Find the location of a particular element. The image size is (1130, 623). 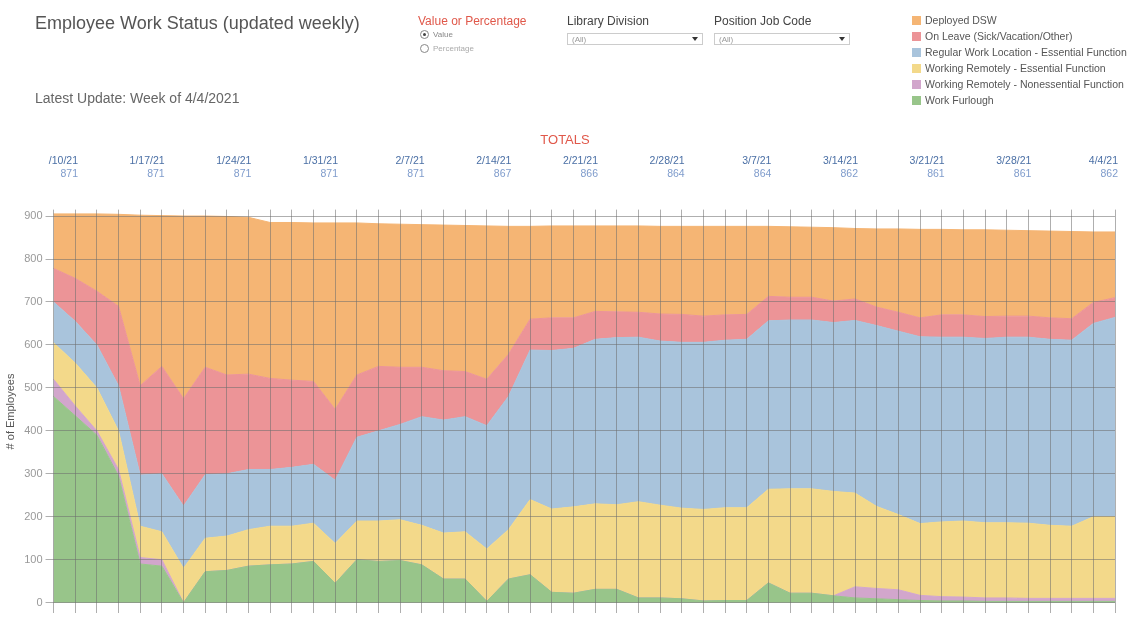

text: 1/17/21 is located at coordinates (146, 160).